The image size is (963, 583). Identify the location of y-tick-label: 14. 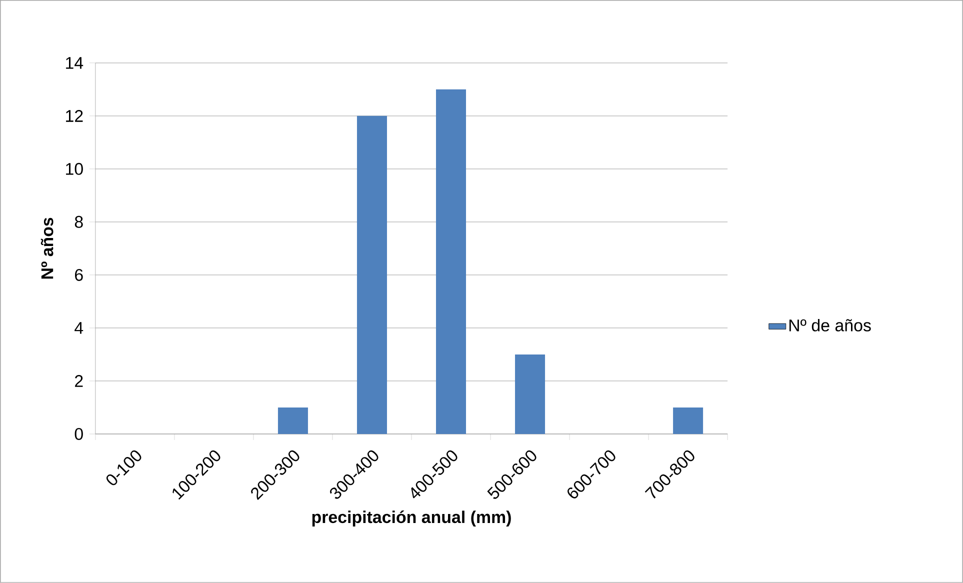
(75, 63).